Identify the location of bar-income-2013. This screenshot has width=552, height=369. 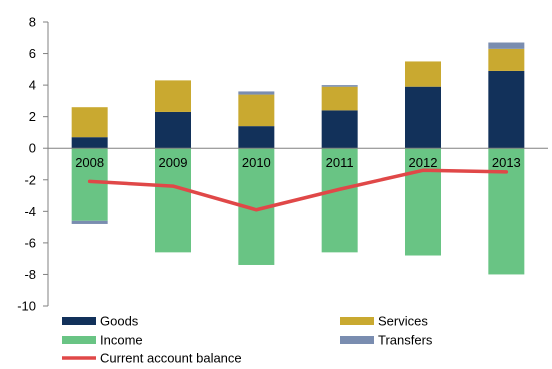
(506, 211).